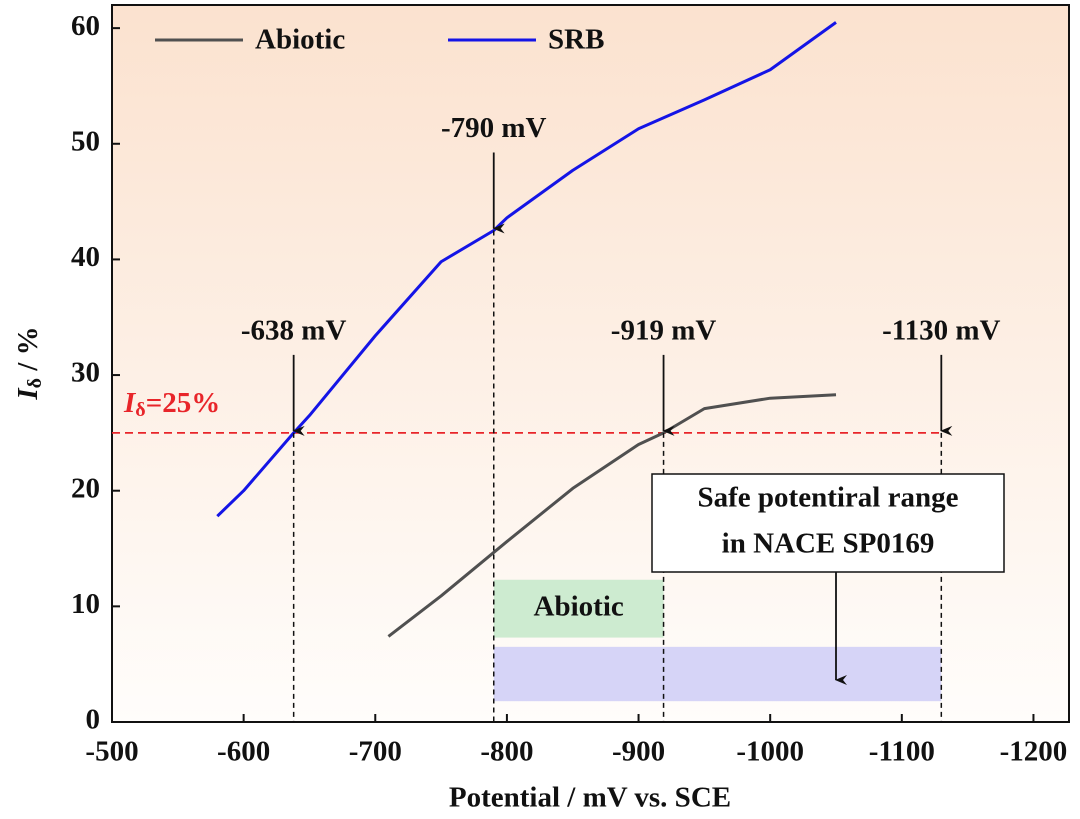 This screenshot has width=1080, height=819. I want to click on y-axis-label: Iδ / %, so click(29, 363).